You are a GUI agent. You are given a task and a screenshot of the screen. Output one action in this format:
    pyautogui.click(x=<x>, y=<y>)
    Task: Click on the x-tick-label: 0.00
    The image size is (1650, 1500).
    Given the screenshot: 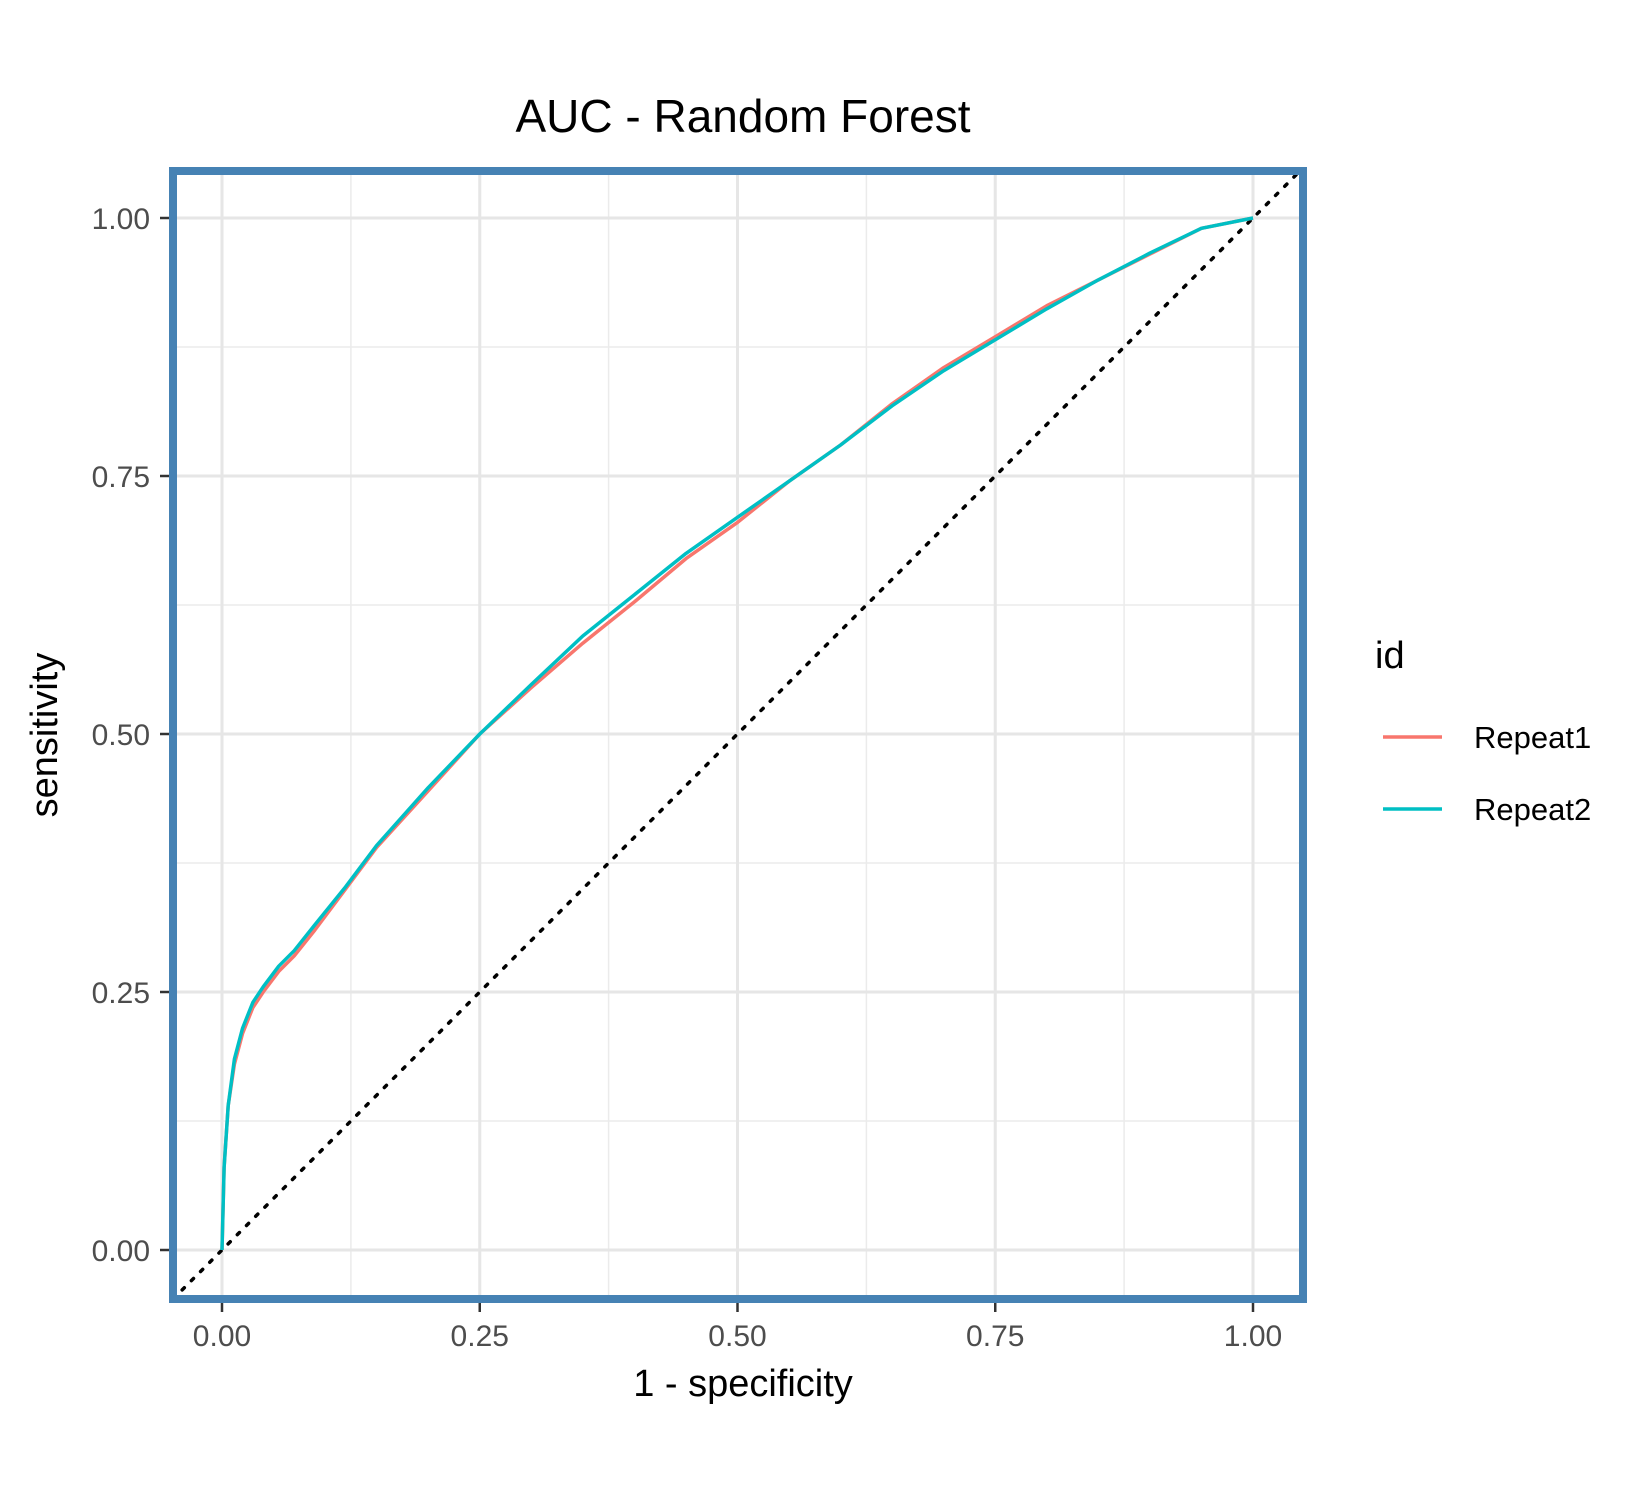 What is the action you would take?
    pyautogui.click(x=222, y=1336)
    